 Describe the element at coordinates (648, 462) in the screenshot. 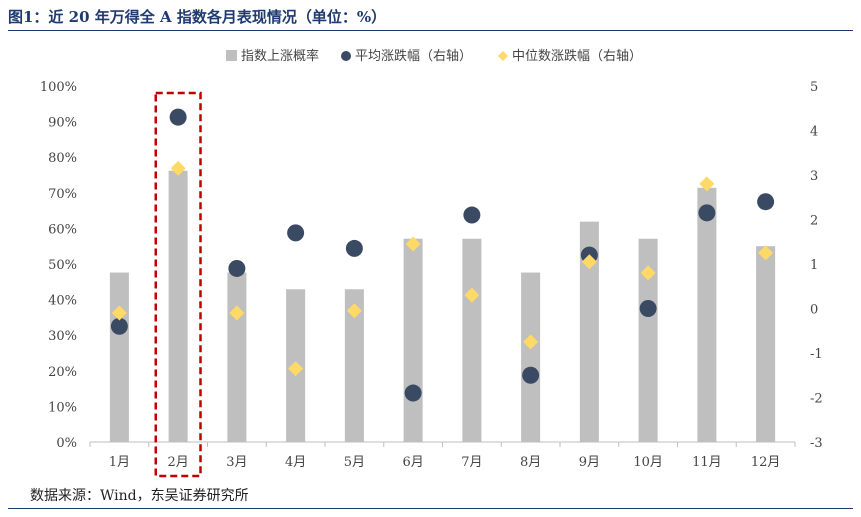

I see `x-tick-label: 10月` at that location.